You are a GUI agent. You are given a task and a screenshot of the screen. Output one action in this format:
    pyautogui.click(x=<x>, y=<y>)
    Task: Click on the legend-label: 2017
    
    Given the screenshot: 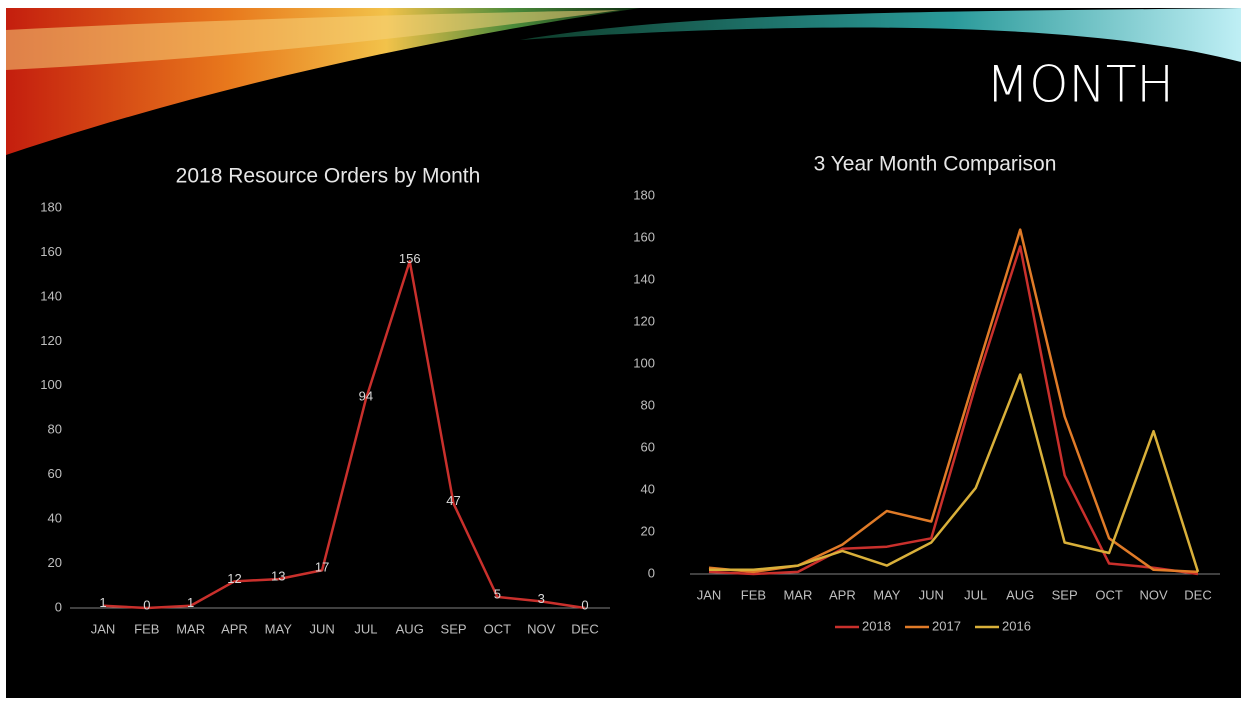 What is the action you would take?
    pyautogui.click(x=946, y=625)
    